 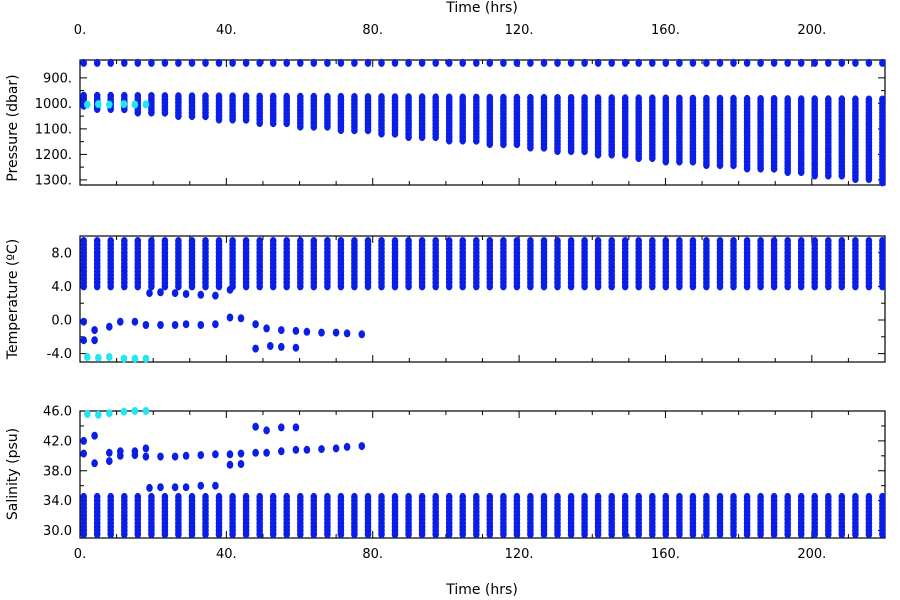 I want to click on top-x-tick-label: 0., so click(x=80, y=30).